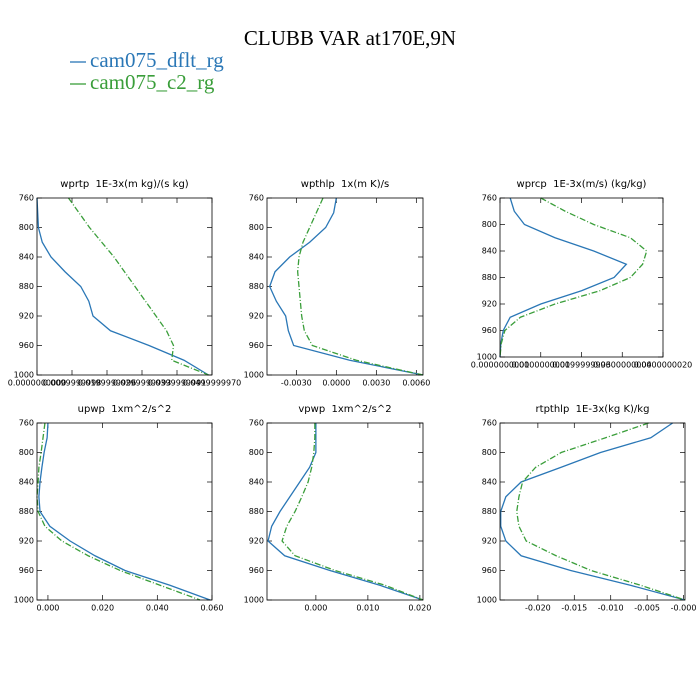 This screenshot has width=700, height=700. I want to click on x-tick-label: -0.020, so click(538, 608).